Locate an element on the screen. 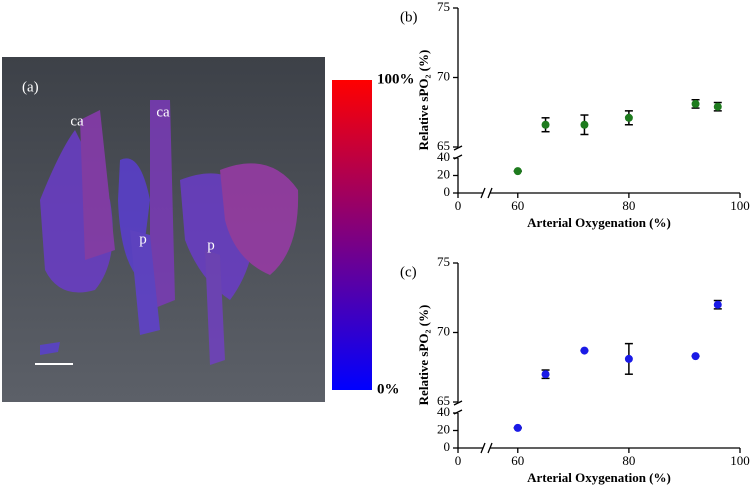  panel-label: (c) is located at coordinates (408, 272).